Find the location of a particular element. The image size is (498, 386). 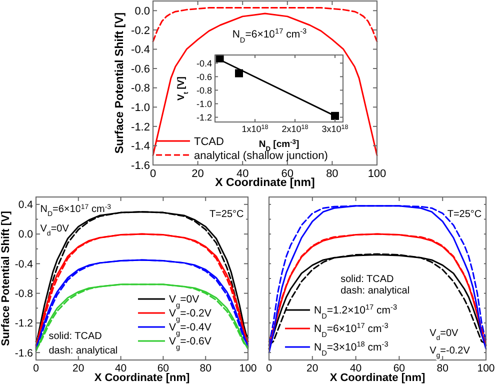

x-tick-label: 1x10$^{18}$ is located at coordinates (255, 129).